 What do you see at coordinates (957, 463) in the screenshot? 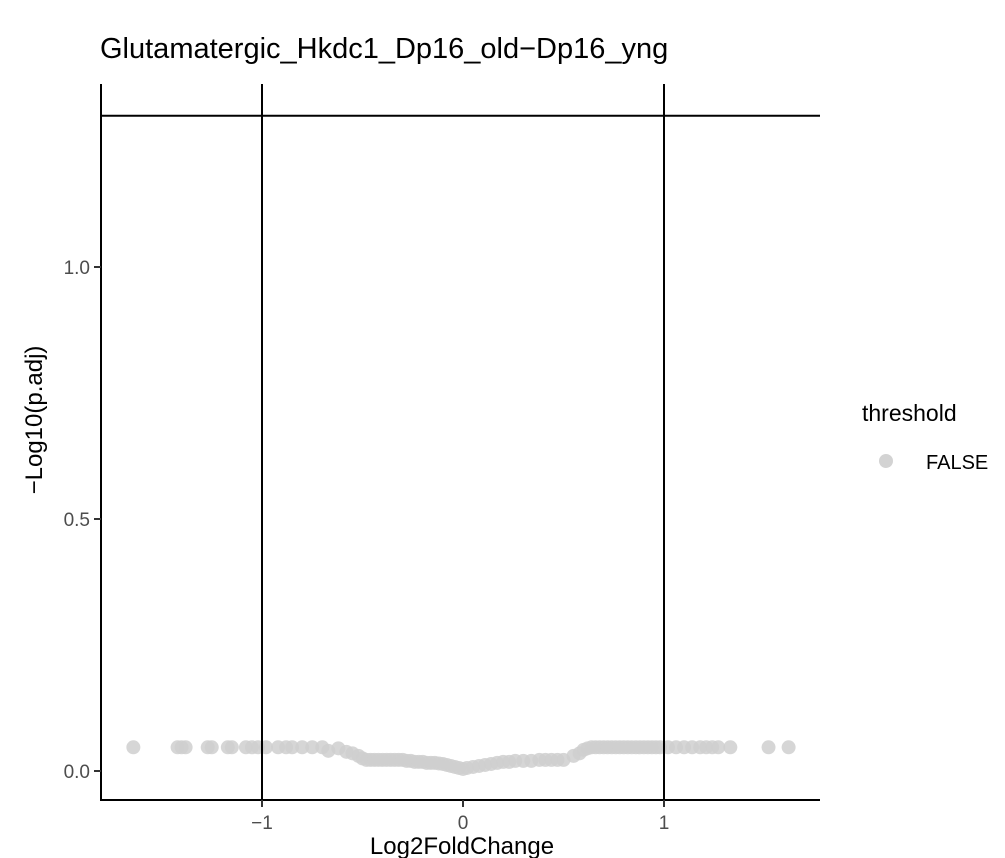
I see `legend-label-false: FALSE` at bounding box center [957, 463].